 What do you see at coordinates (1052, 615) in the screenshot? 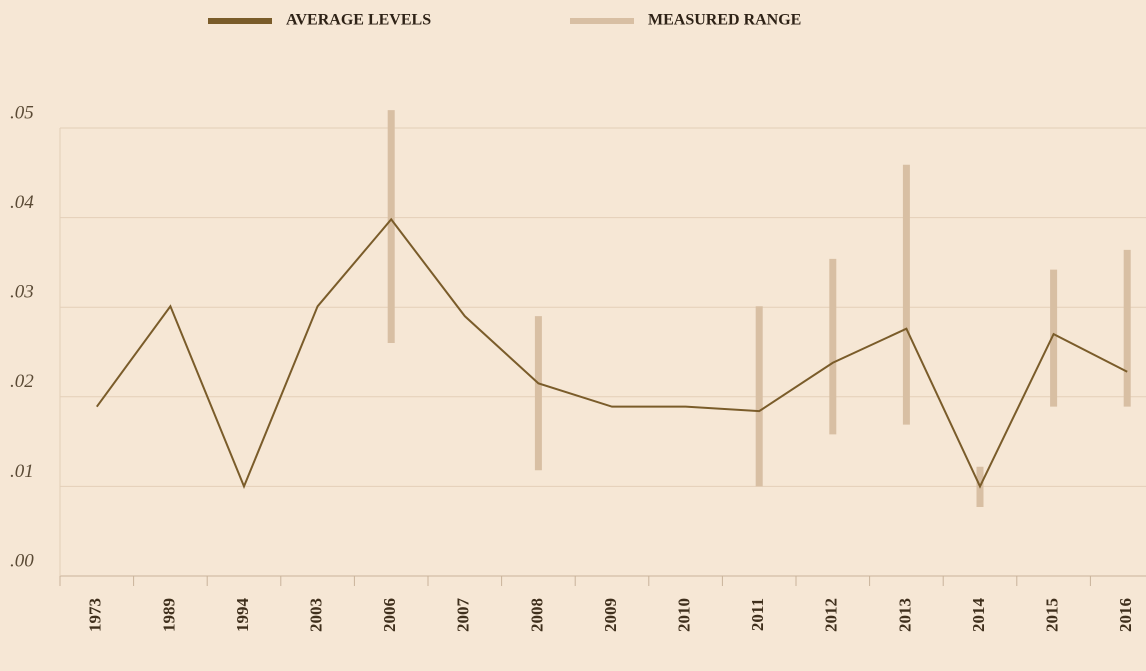
I see `x-tick-label: 2015` at bounding box center [1052, 615].